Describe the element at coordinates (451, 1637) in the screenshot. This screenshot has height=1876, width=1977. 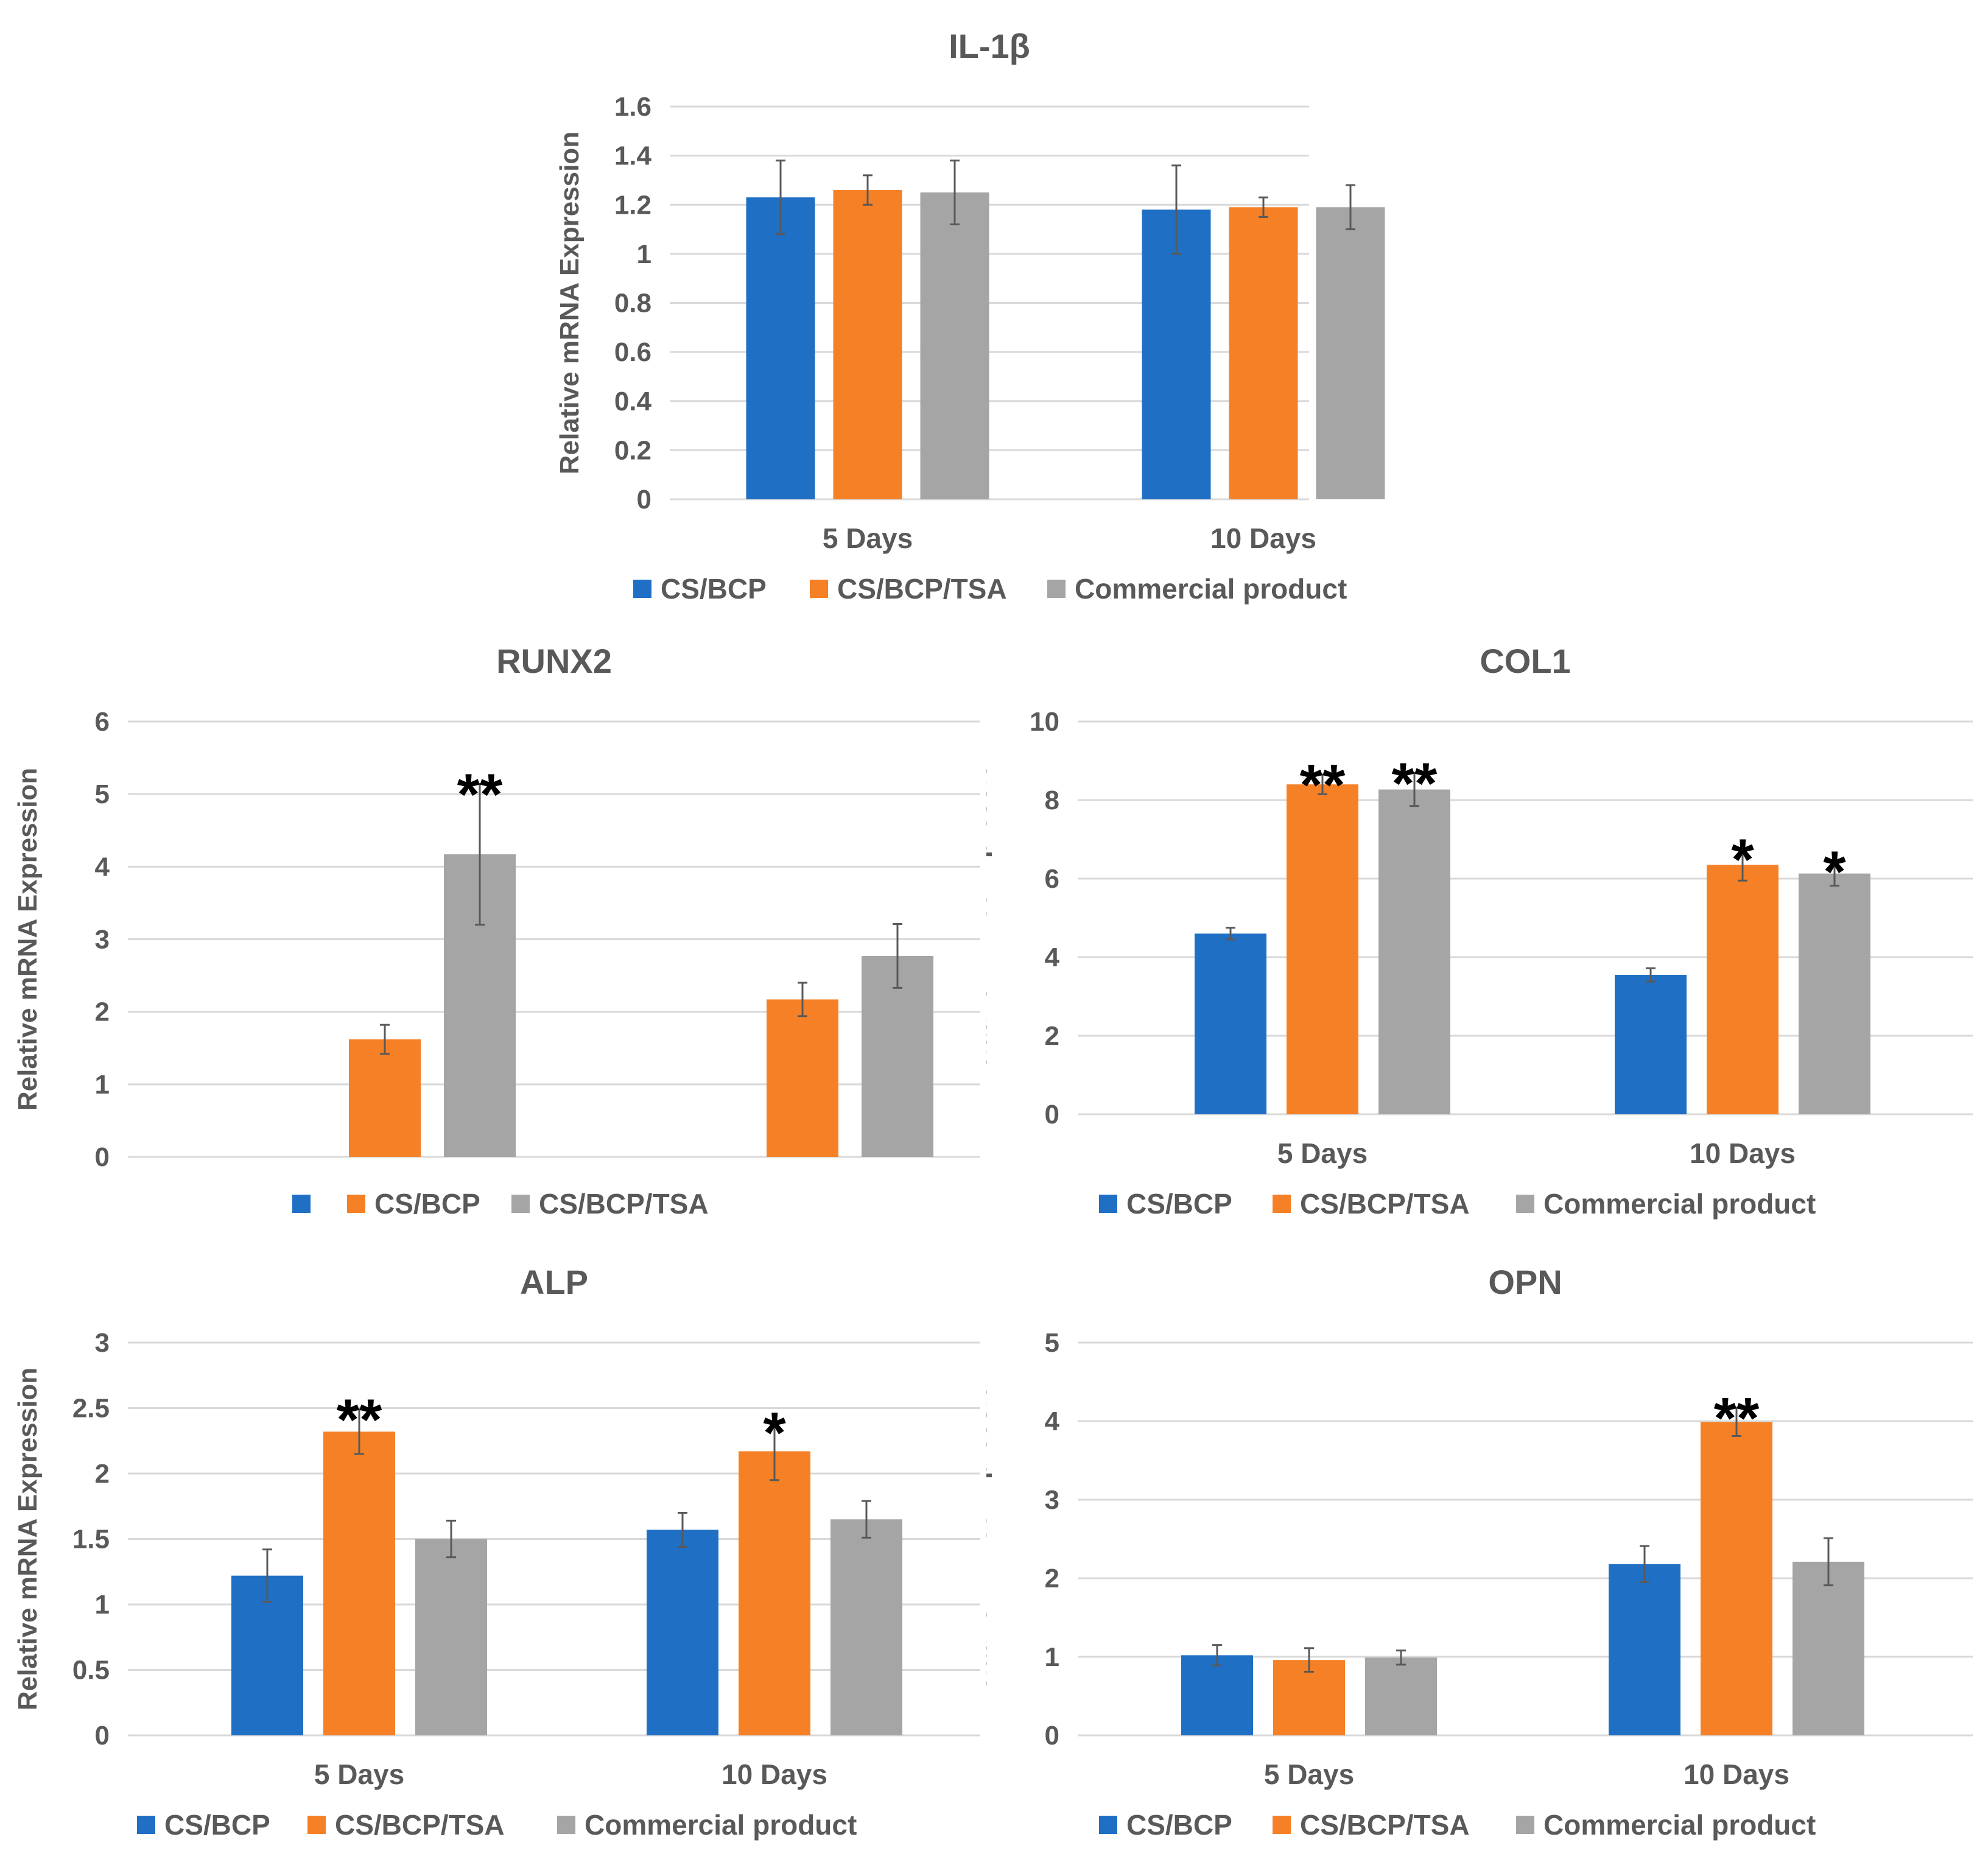
I see `bar-alp-s2-g0` at that location.